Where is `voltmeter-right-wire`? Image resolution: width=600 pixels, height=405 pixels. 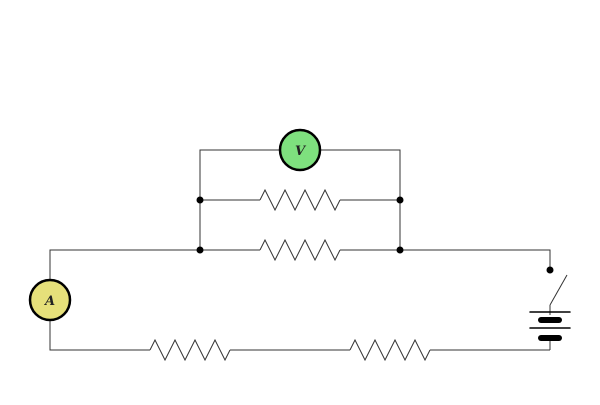 voltmeter-right-wire is located at coordinates (360, 174).